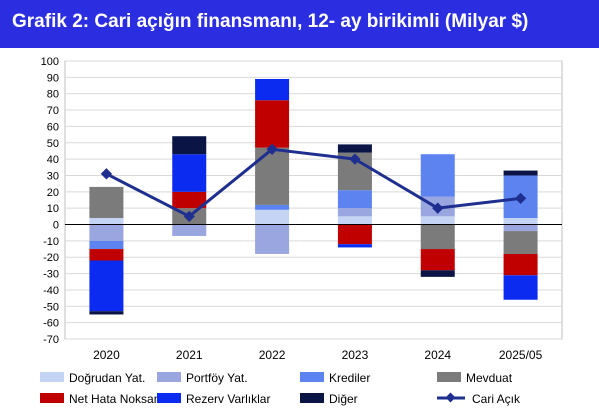 The image size is (599, 414). Describe the element at coordinates (313, 182) in the screenshot. I see `cari-acik-line` at that location.